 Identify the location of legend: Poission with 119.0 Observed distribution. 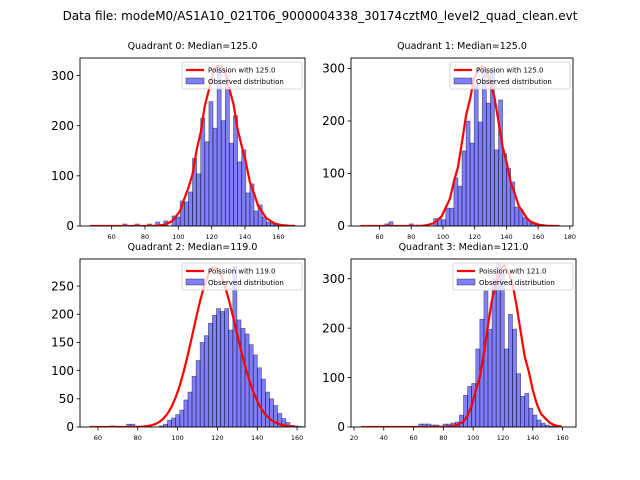
(242, 276).